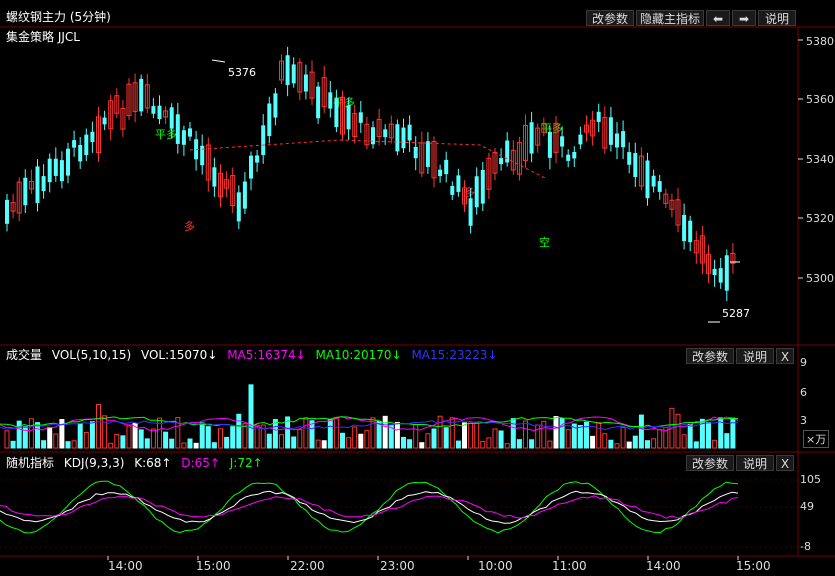 Image resolution: width=835 pixels, height=576 pixels. I want to click on volume-unit: ×万, so click(816, 439).